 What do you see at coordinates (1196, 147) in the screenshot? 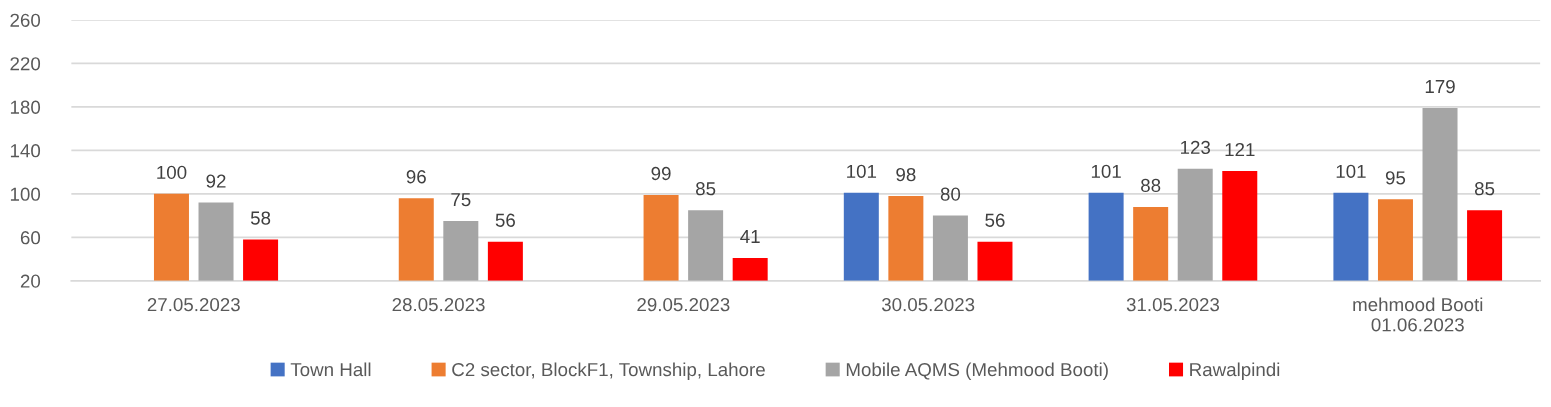
I see `data-label: 123` at bounding box center [1196, 147].